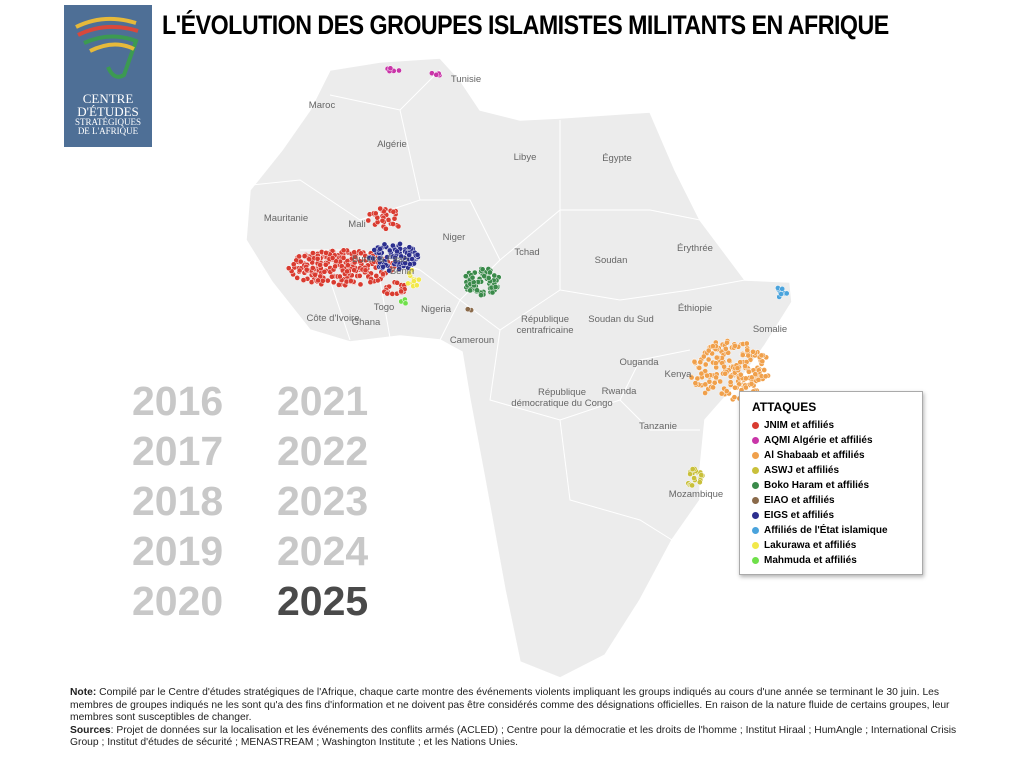  What do you see at coordinates (526, 252) in the screenshot?
I see `country-label: Tchad` at bounding box center [526, 252].